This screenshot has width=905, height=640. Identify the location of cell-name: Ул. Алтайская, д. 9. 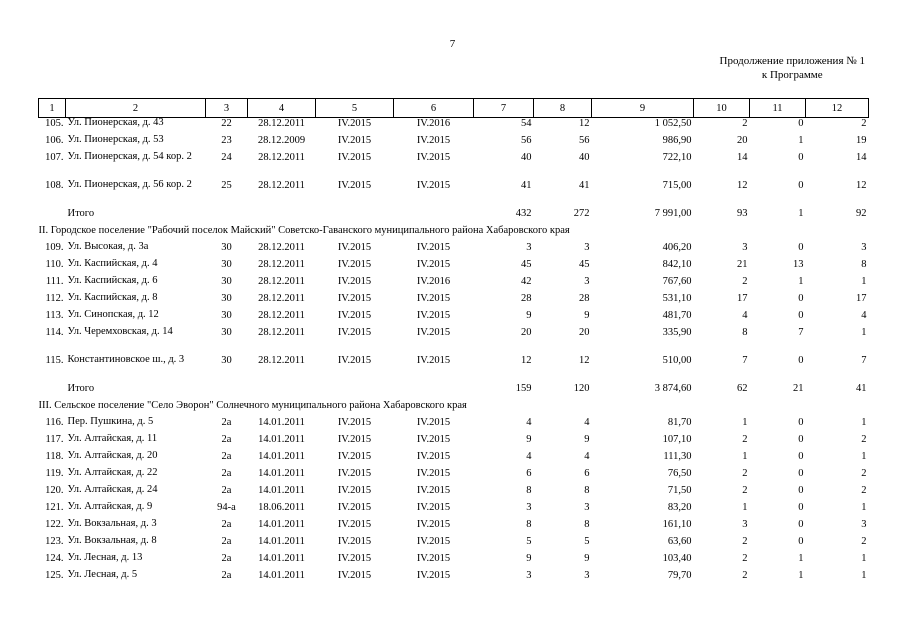
(110, 507).